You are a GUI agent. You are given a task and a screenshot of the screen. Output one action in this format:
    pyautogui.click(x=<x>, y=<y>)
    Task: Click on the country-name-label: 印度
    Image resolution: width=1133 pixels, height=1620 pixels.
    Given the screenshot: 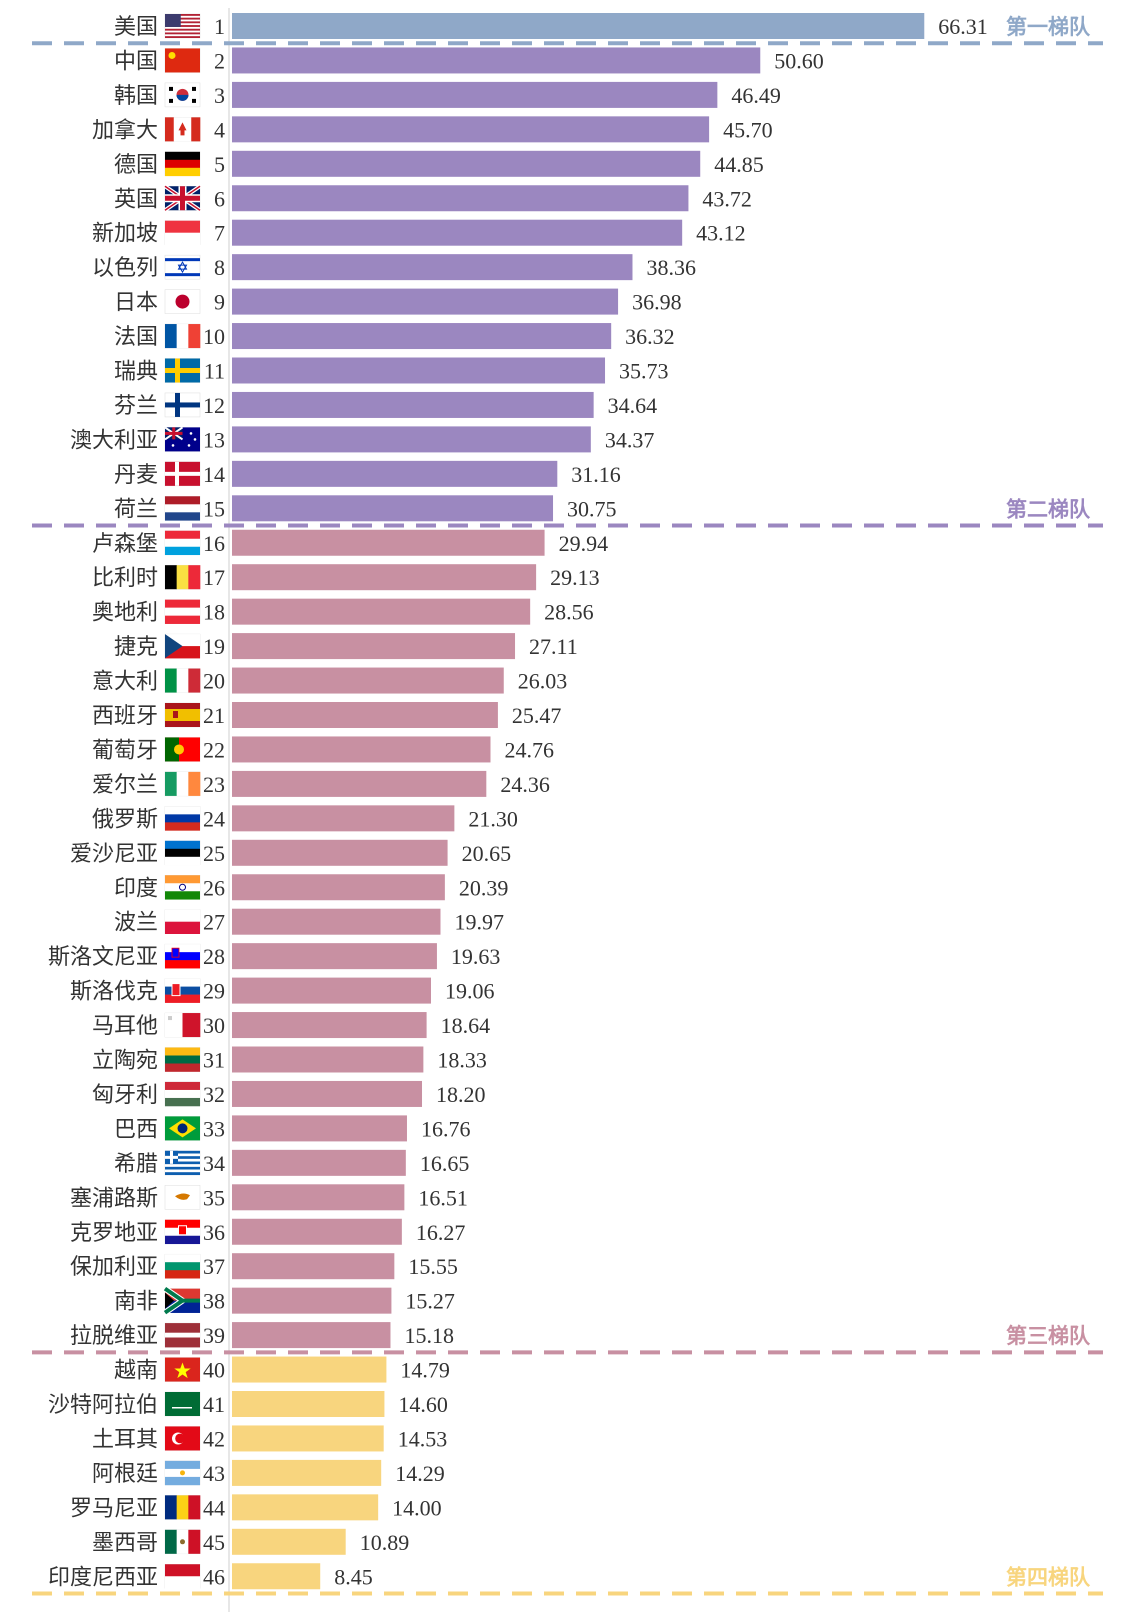 What is the action you would take?
    pyautogui.click(x=136, y=888)
    